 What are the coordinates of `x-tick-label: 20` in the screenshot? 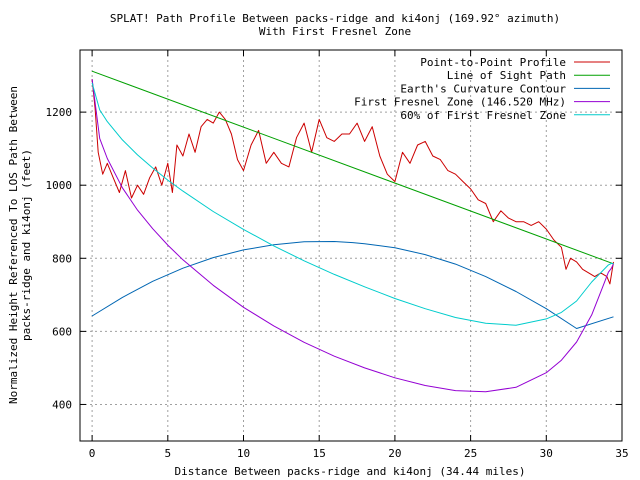 It's located at (394, 453).